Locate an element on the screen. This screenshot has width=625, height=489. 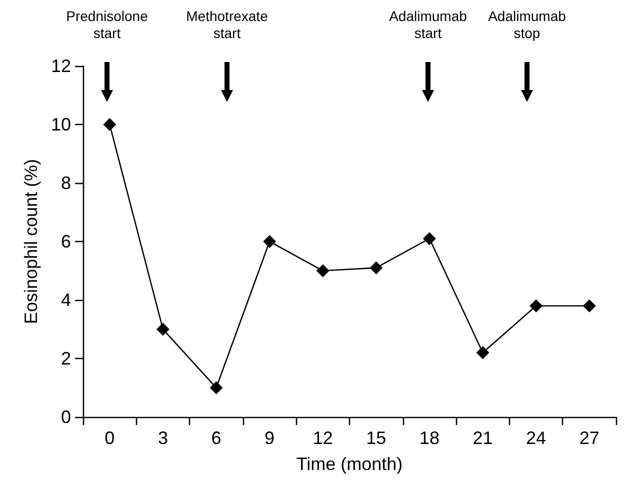
y-tick-label: 0 is located at coordinates (65, 417).